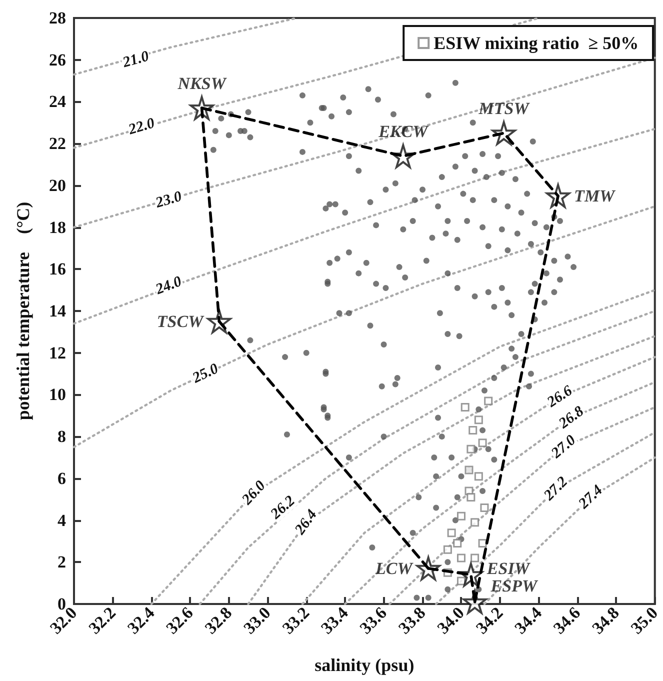  I want to click on annotation: 26.2, so click(283, 508).